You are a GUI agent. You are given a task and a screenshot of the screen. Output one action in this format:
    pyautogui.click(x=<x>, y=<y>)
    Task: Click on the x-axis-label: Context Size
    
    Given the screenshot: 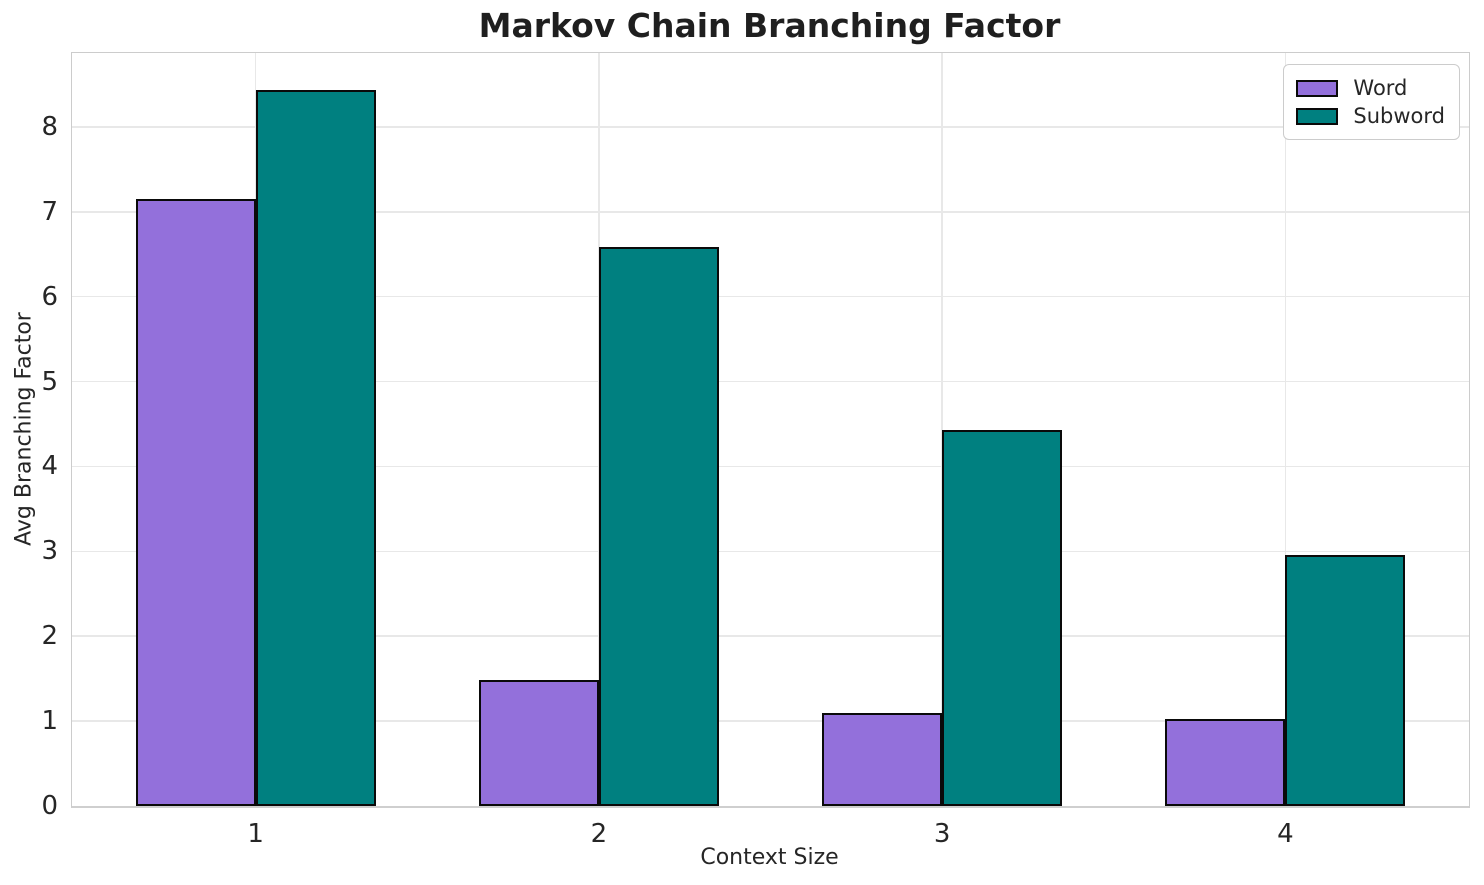 What is the action you would take?
    pyautogui.click(x=769, y=857)
    